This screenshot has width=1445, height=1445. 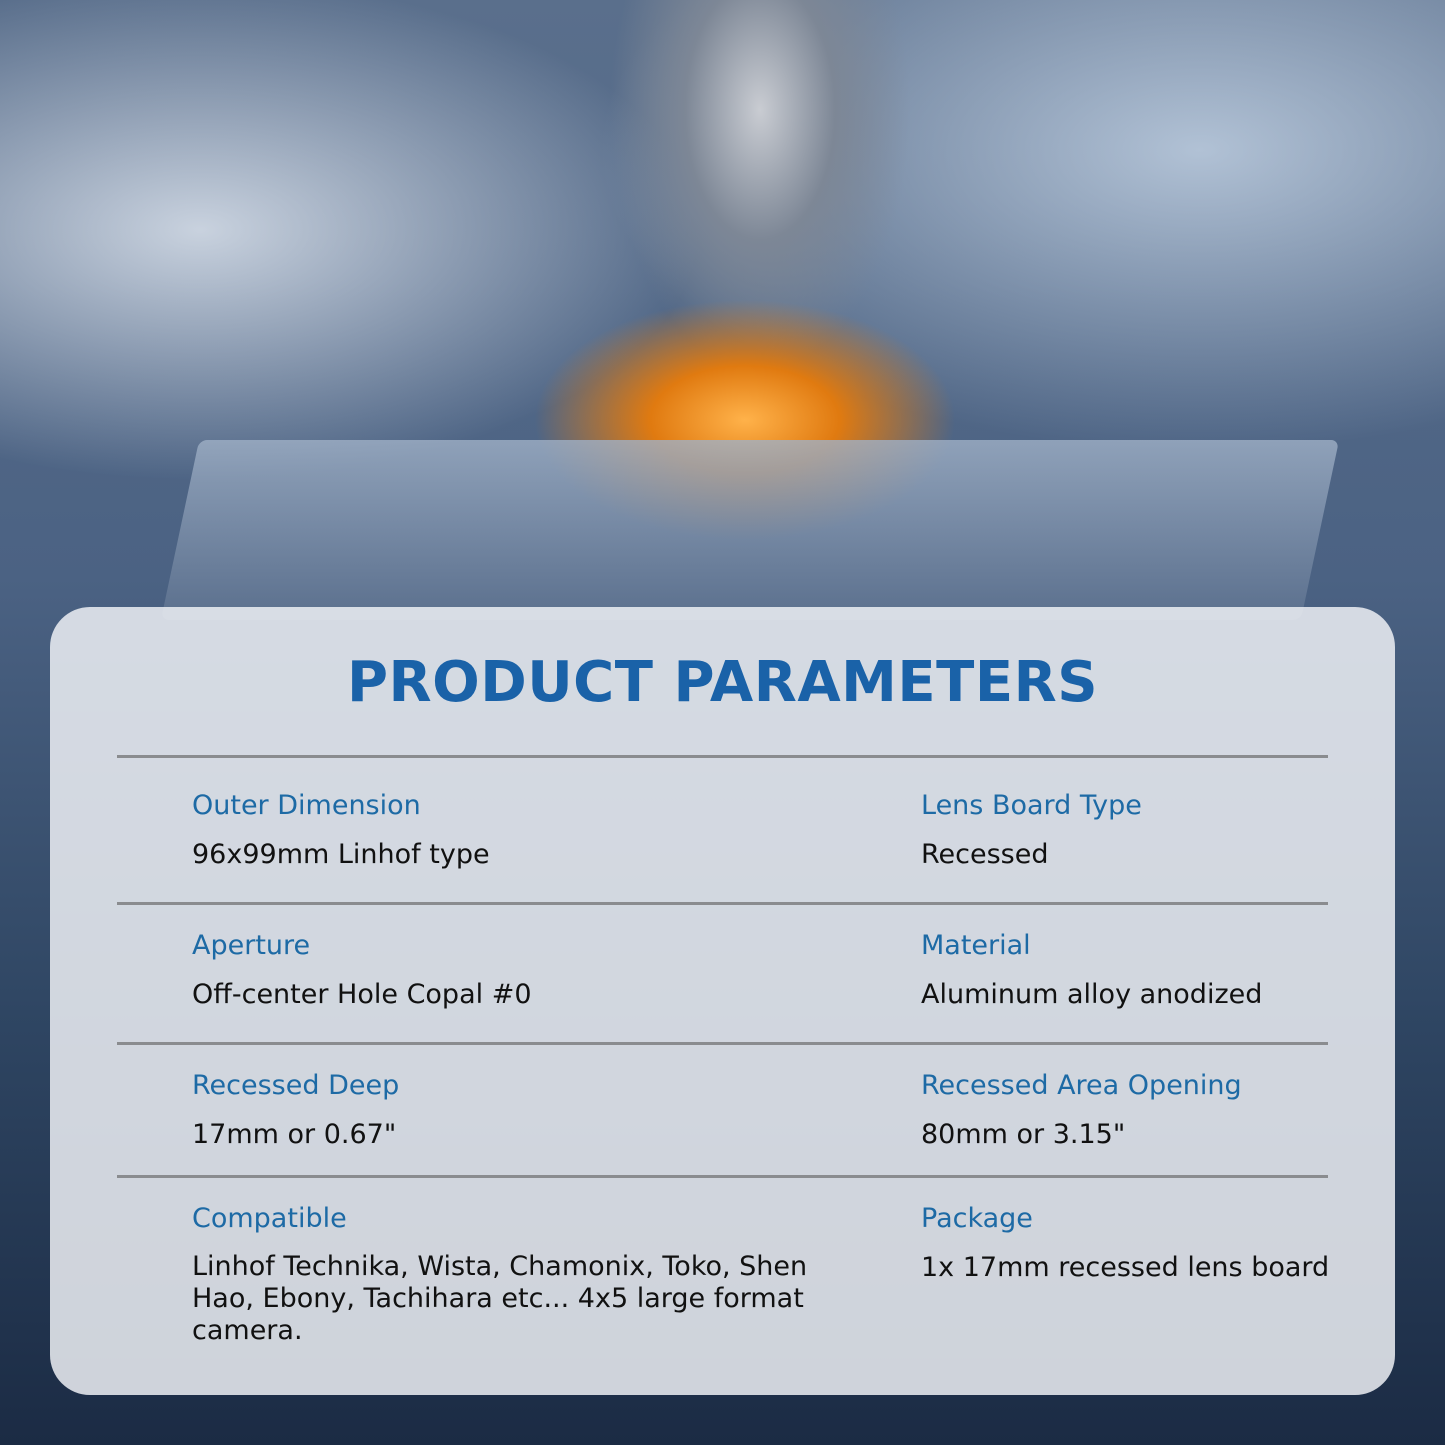 I want to click on param-label-aperture: Aperture, so click(x=251, y=945).